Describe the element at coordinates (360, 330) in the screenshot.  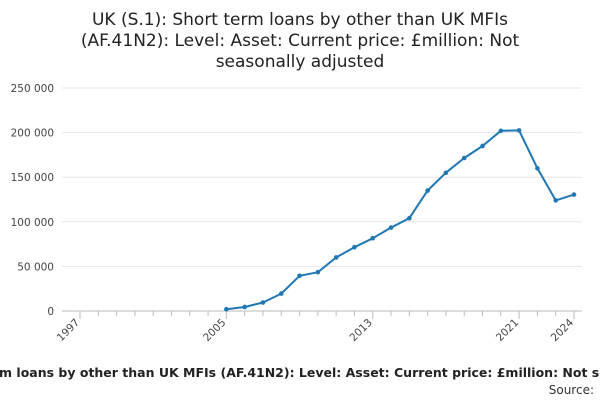
I see `x-tick-label: 2013` at that location.